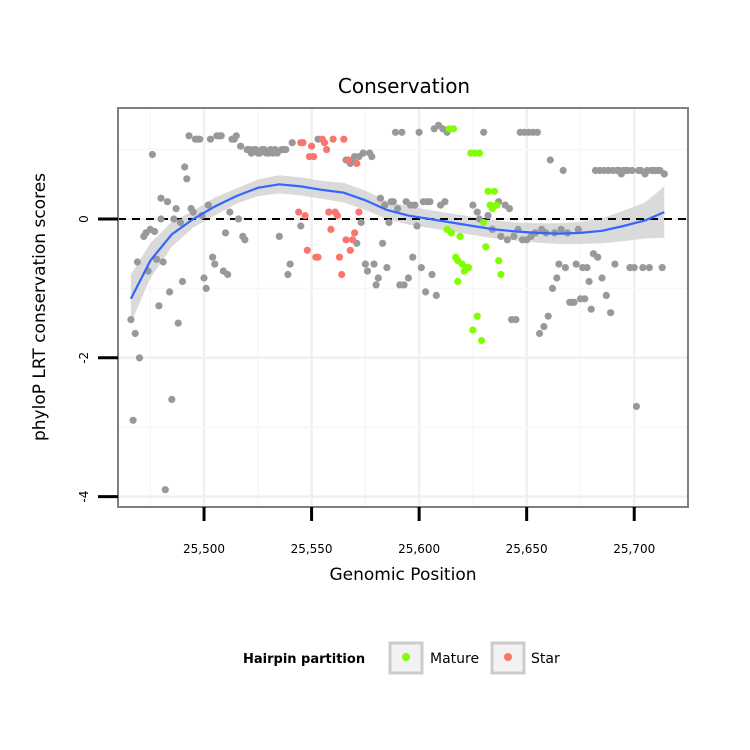 This screenshot has height=750, width=750. Describe the element at coordinates (397, 249) in the screenshot. I see `confidence-band-area` at that location.